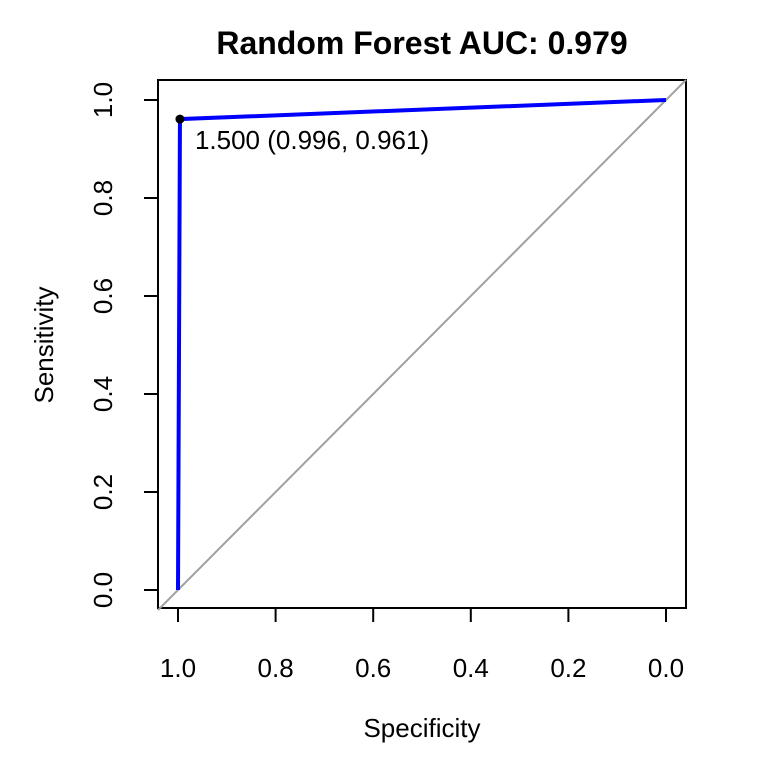 This screenshot has height=768, width=768. Describe the element at coordinates (422, 645) in the screenshot. I see `x-axis: 1.0 0.8 0.6 0.4 0.2 0.0` at that location.